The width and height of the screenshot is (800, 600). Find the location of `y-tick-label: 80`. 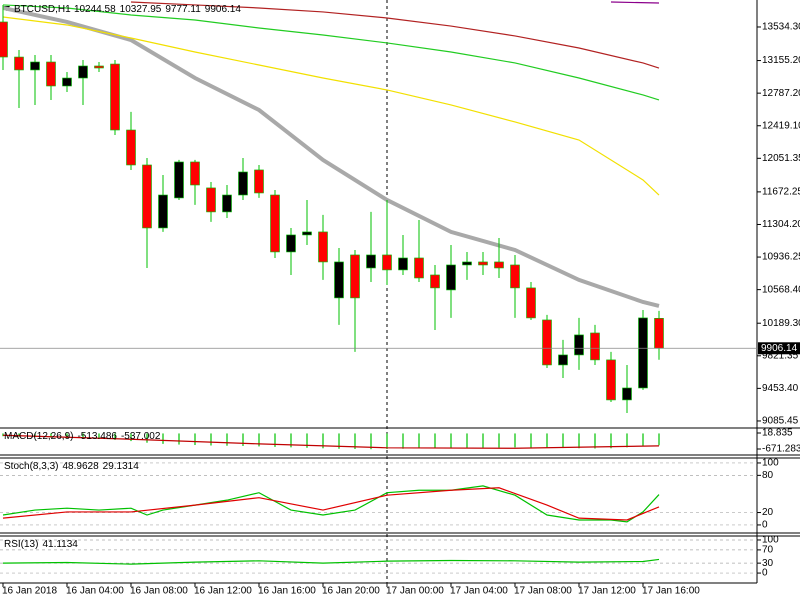

y-tick-label: 80 is located at coordinates (768, 475).